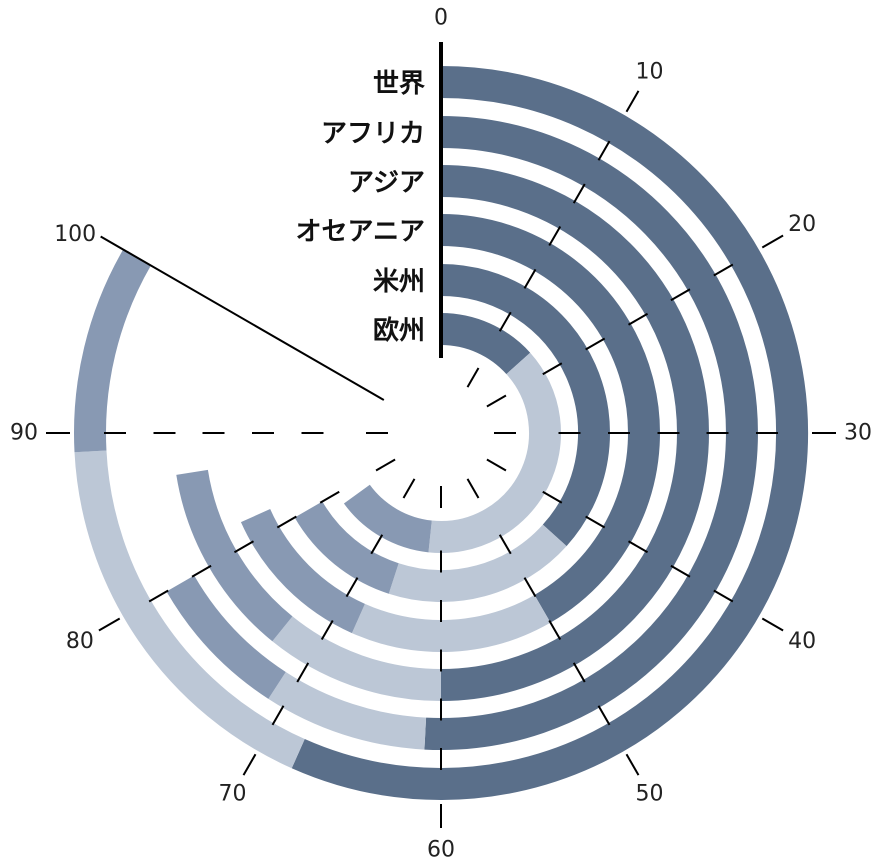  I want to click on category-label: アフリカ, so click(373, 134).